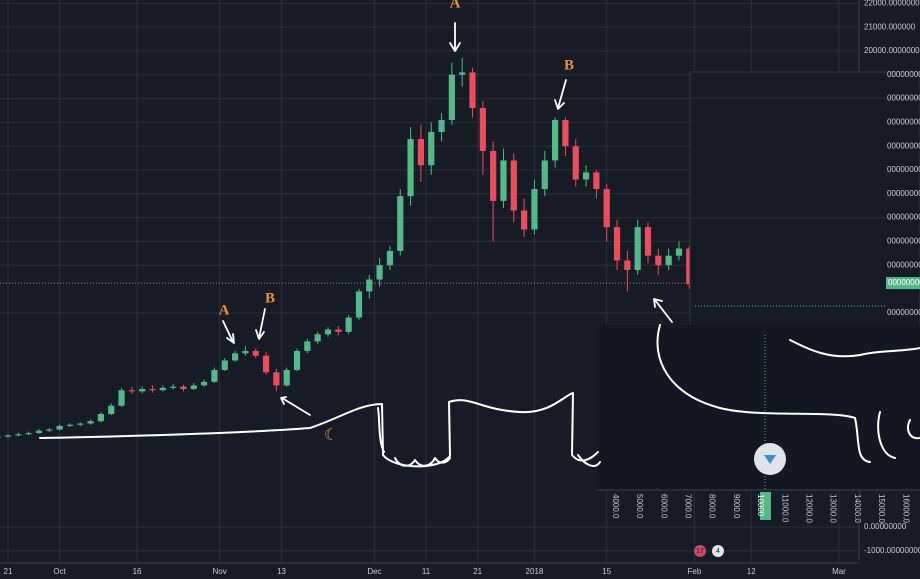  What do you see at coordinates (833, 508) in the screenshot?
I see `overlay-axis-label: 13000.0` at bounding box center [833, 508].